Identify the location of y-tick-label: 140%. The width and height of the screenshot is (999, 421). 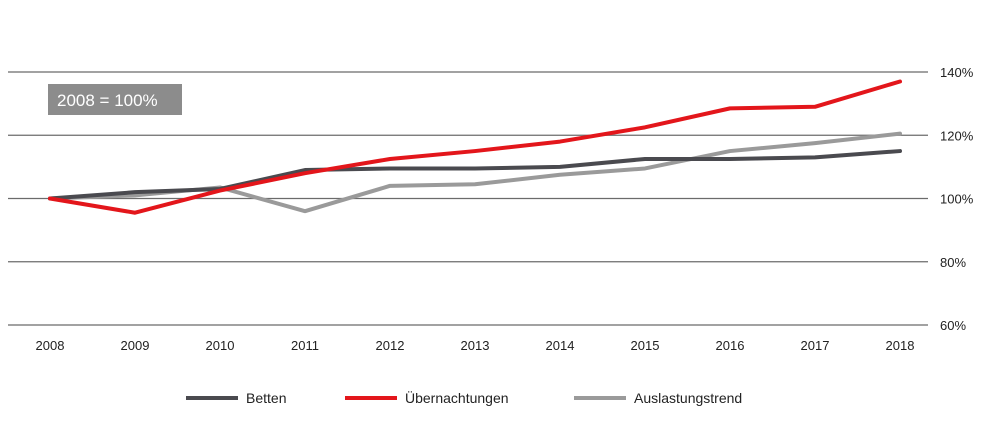
(957, 72).